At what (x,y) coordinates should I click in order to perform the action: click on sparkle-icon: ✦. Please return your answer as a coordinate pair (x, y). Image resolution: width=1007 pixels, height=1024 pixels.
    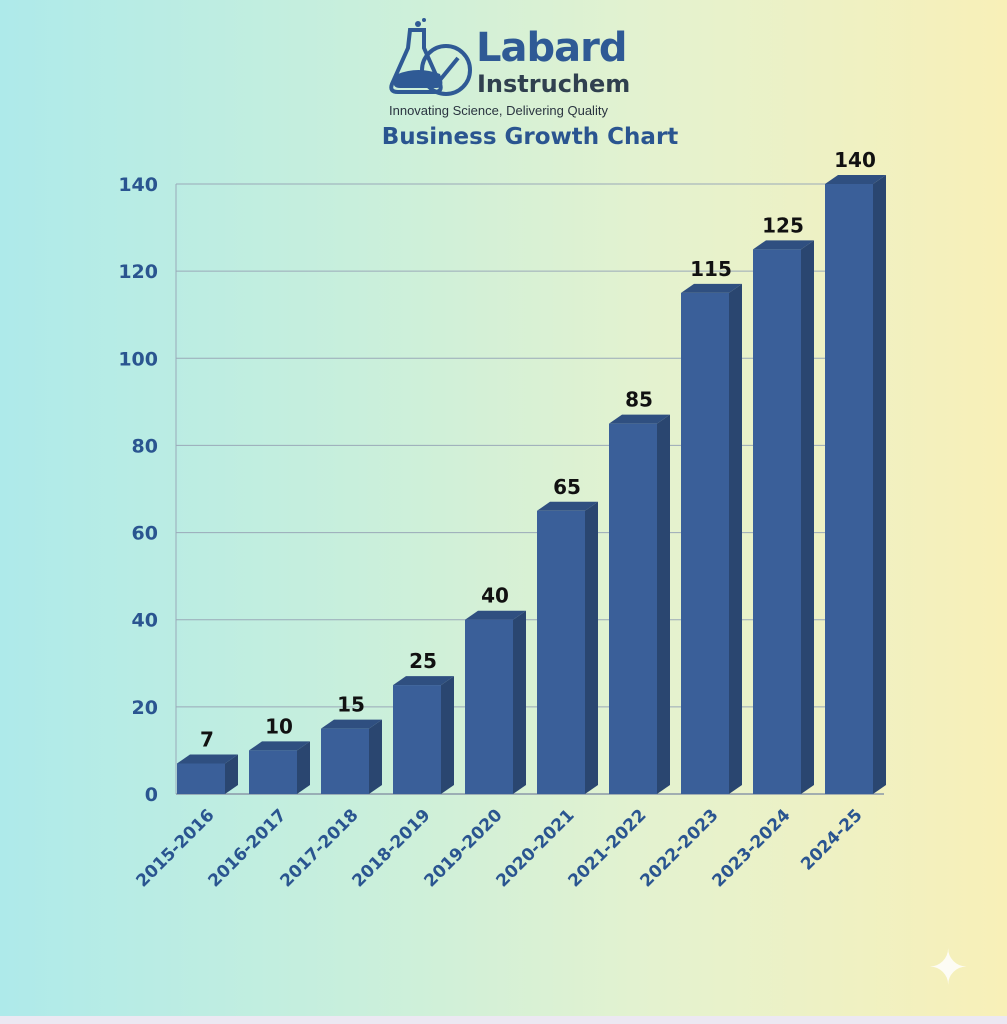
    Looking at the image, I should click on (948, 968).